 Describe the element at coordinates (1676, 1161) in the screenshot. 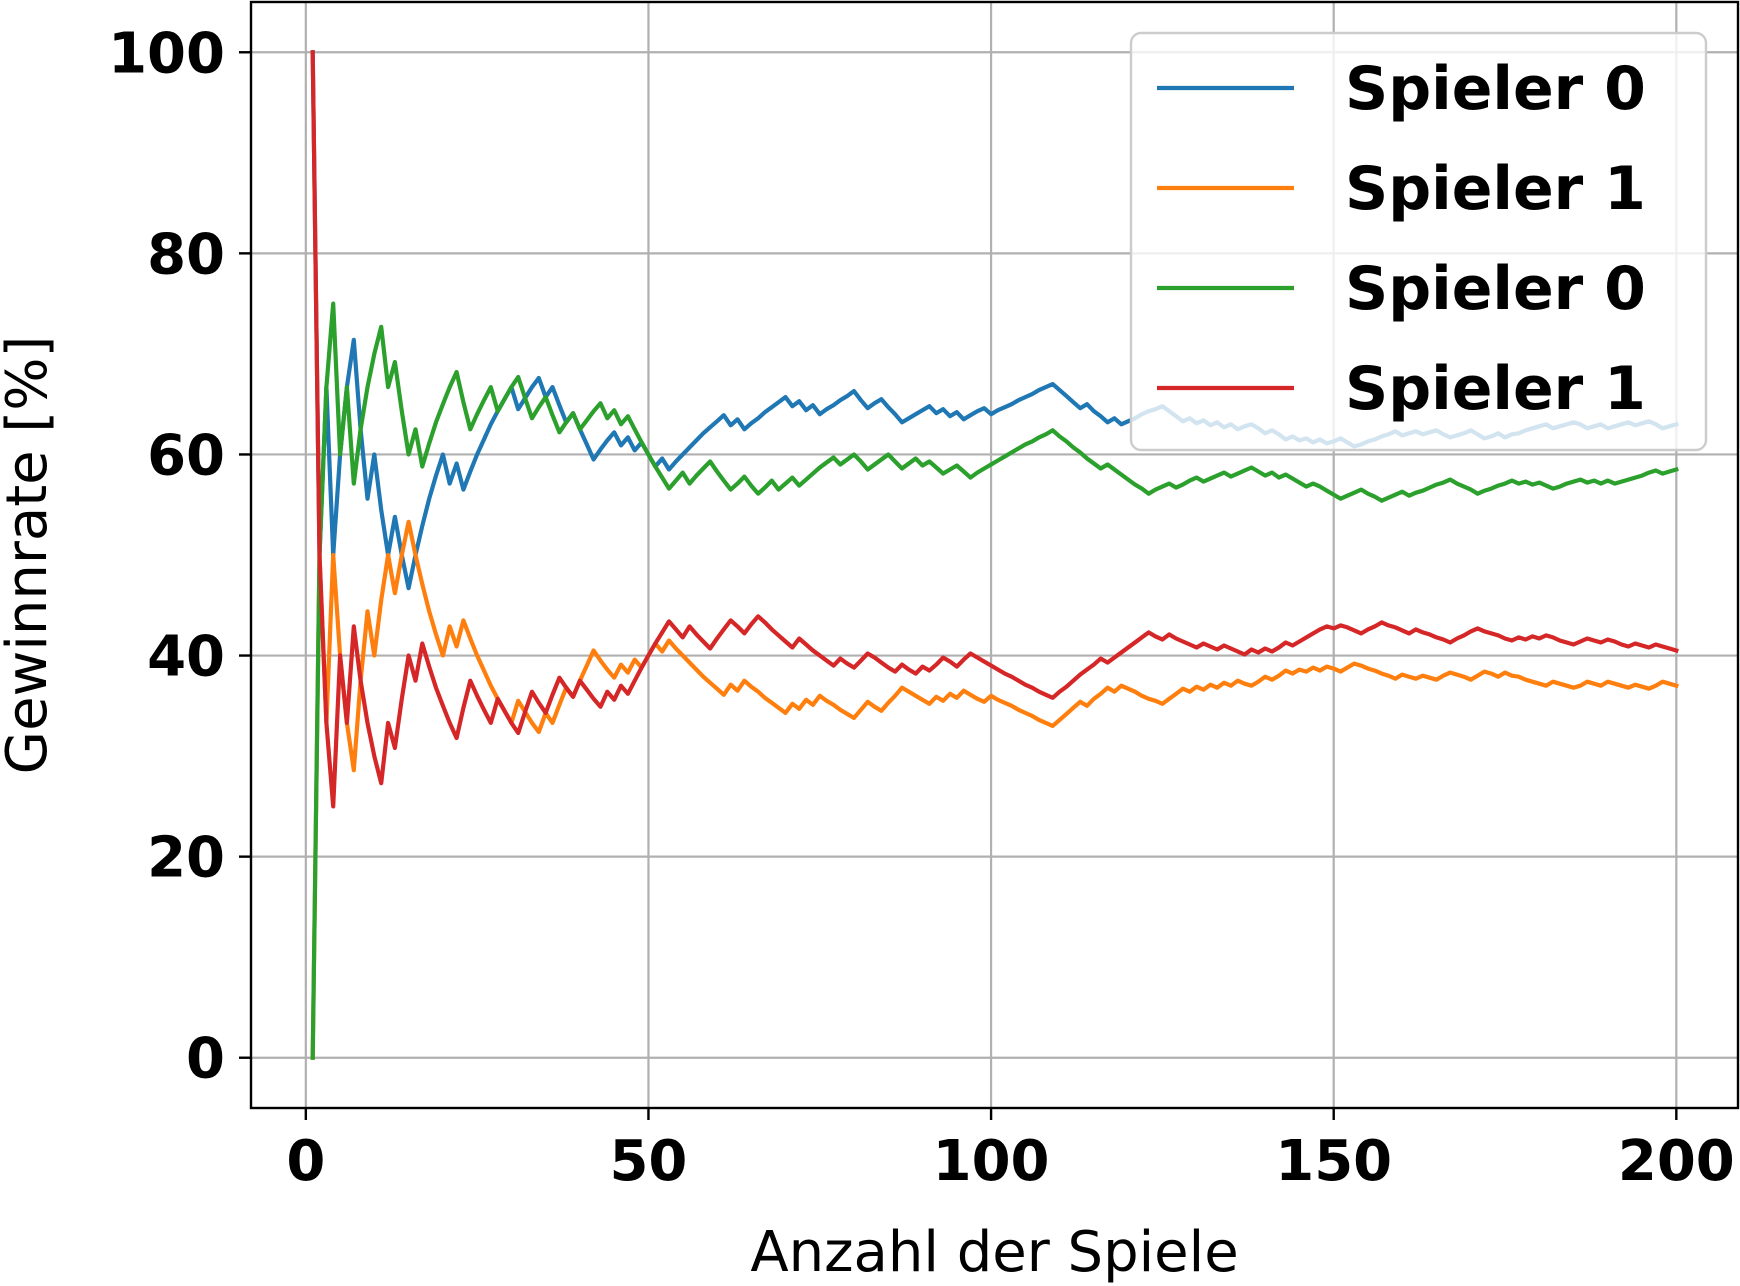

I see `x-tick-label: 200` at that location.